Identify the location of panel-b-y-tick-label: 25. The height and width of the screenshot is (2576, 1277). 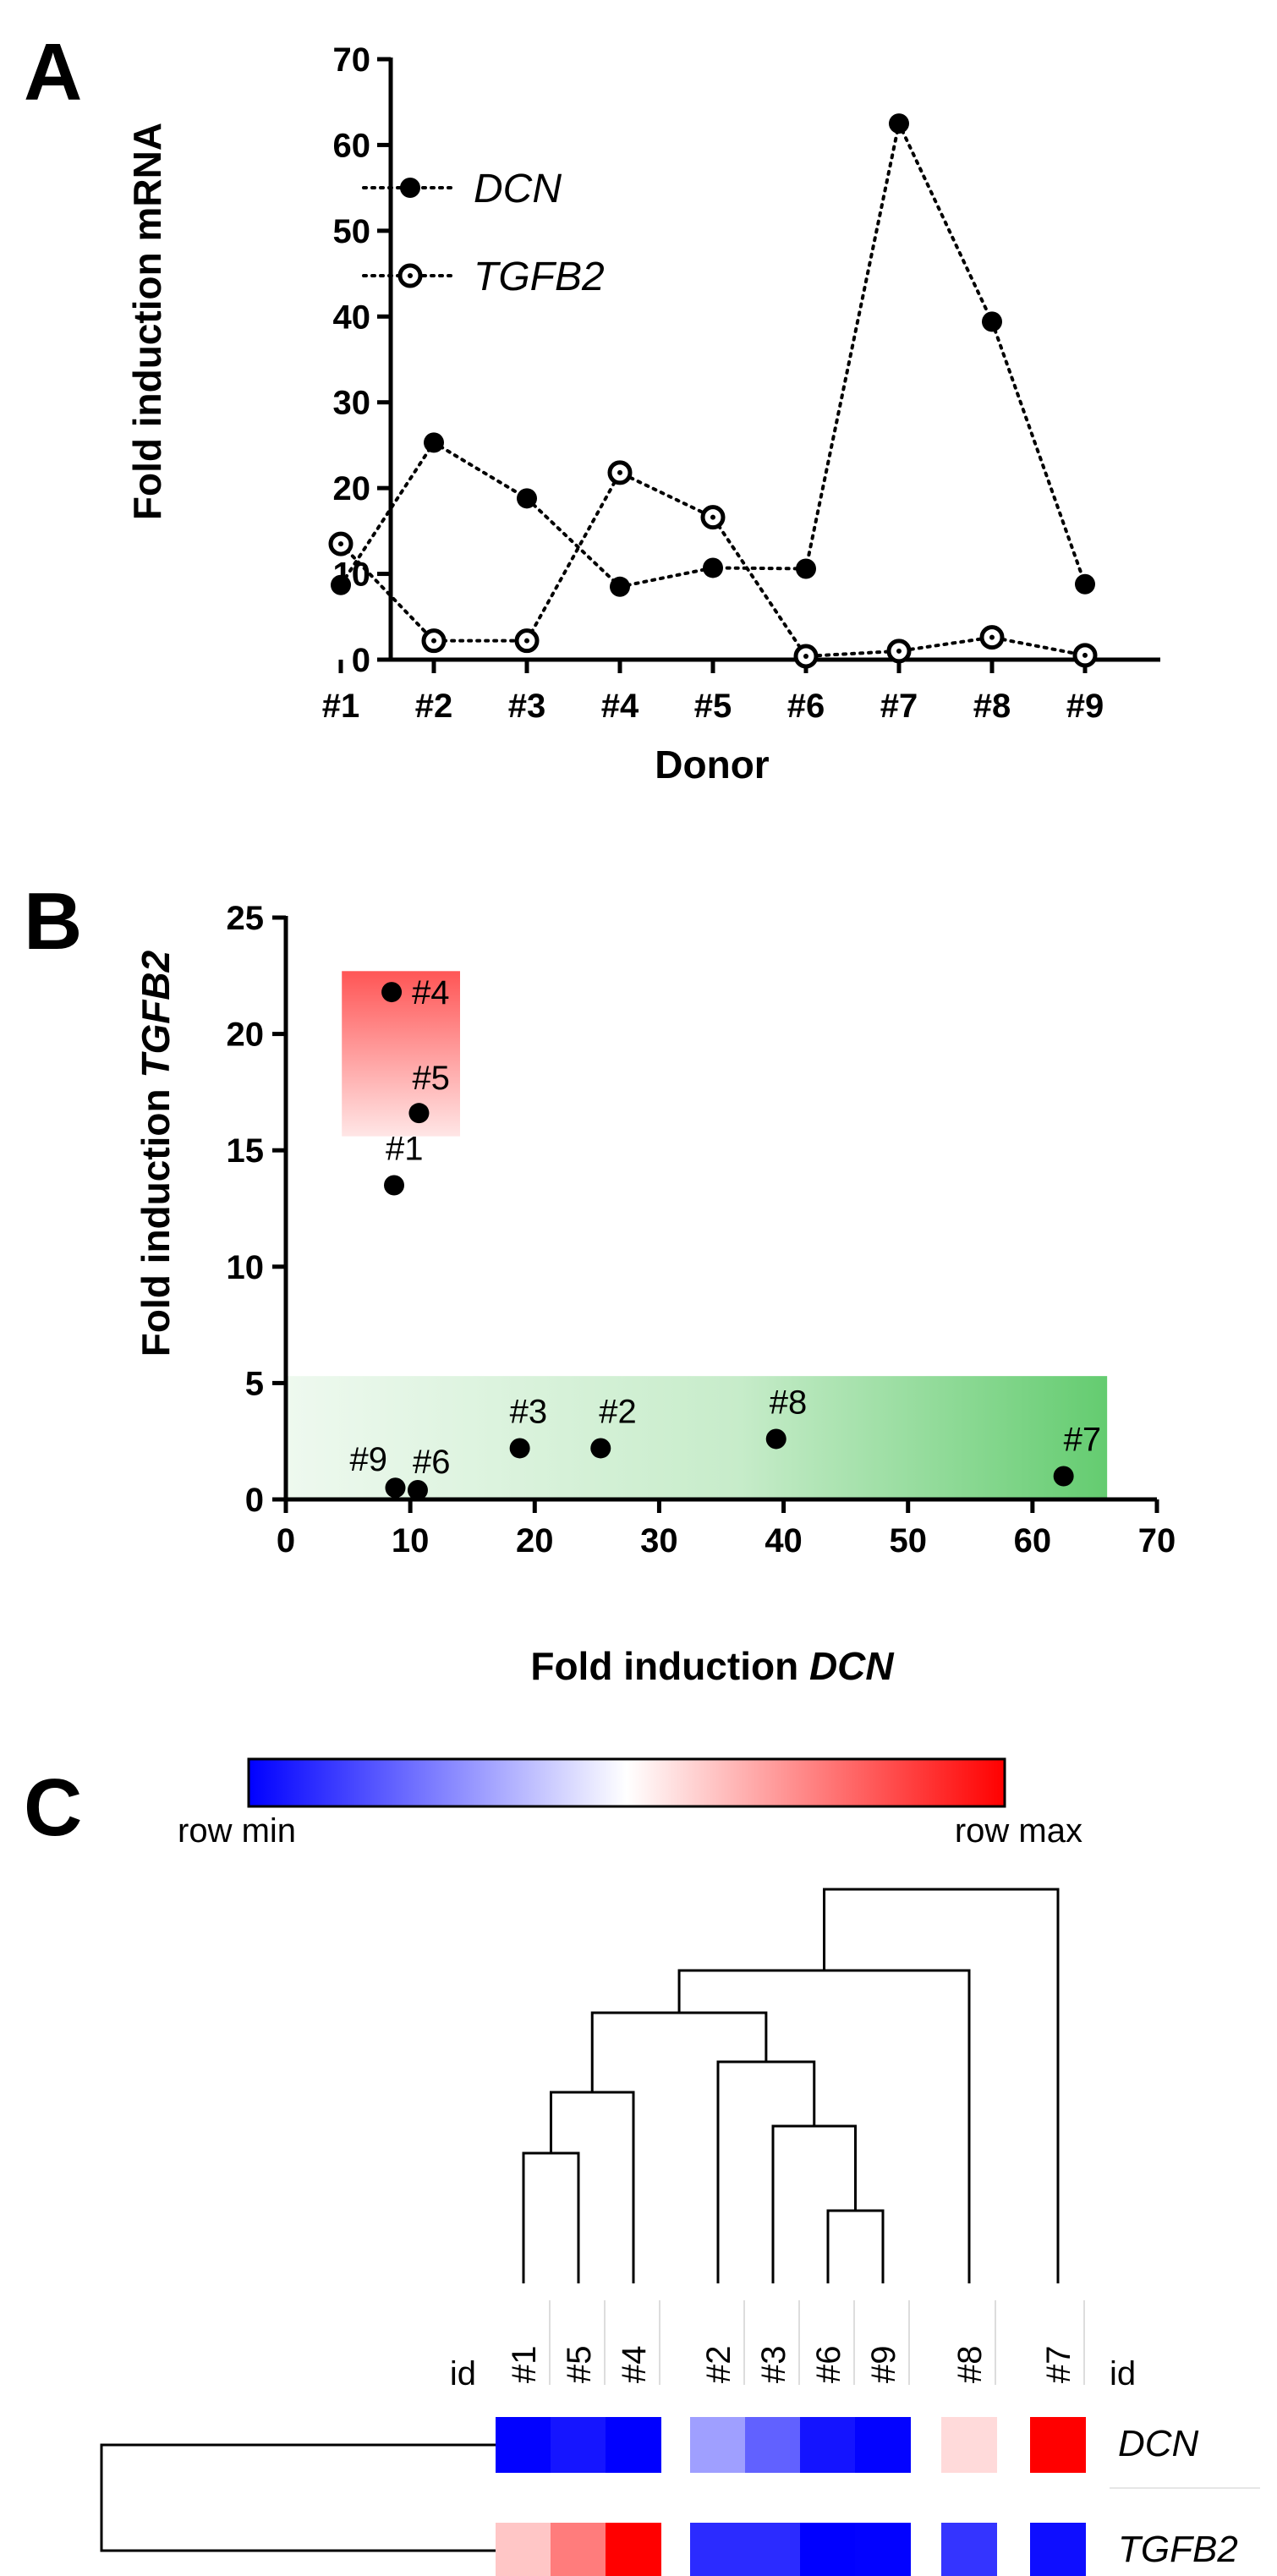
(246, 918).